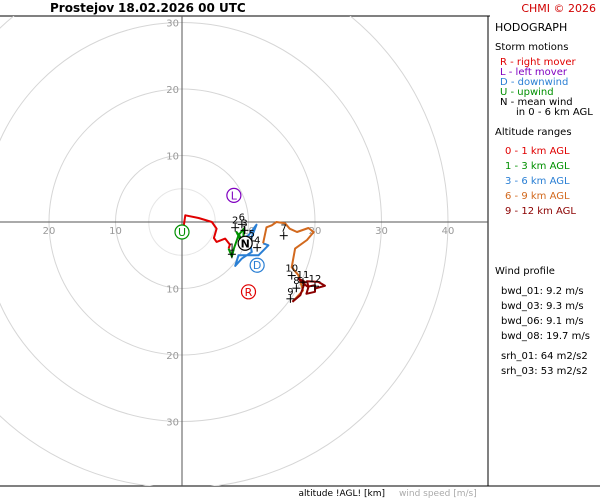  I want to click on storm-marker-u, so click(182, 232).